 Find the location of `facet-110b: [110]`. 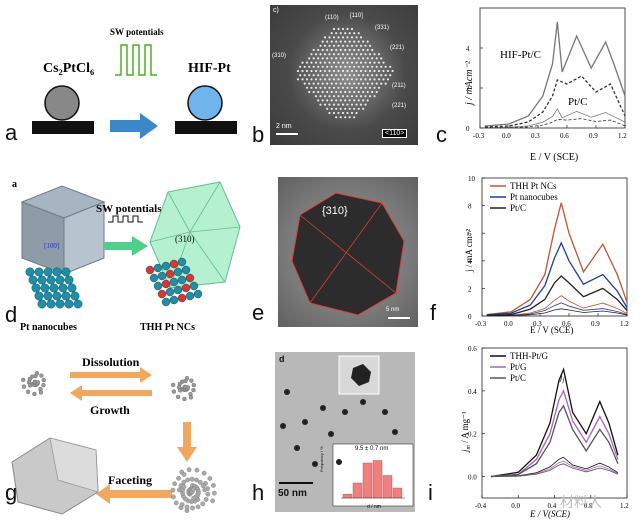

facet-110b: [110] is located at coordinates (356, 16).